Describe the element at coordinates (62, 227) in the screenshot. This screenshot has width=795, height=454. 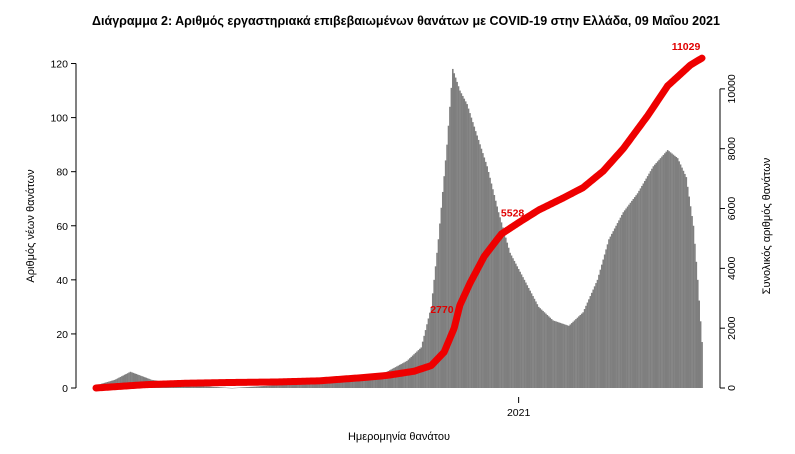
I see `y-tick-label: 60` at that location.